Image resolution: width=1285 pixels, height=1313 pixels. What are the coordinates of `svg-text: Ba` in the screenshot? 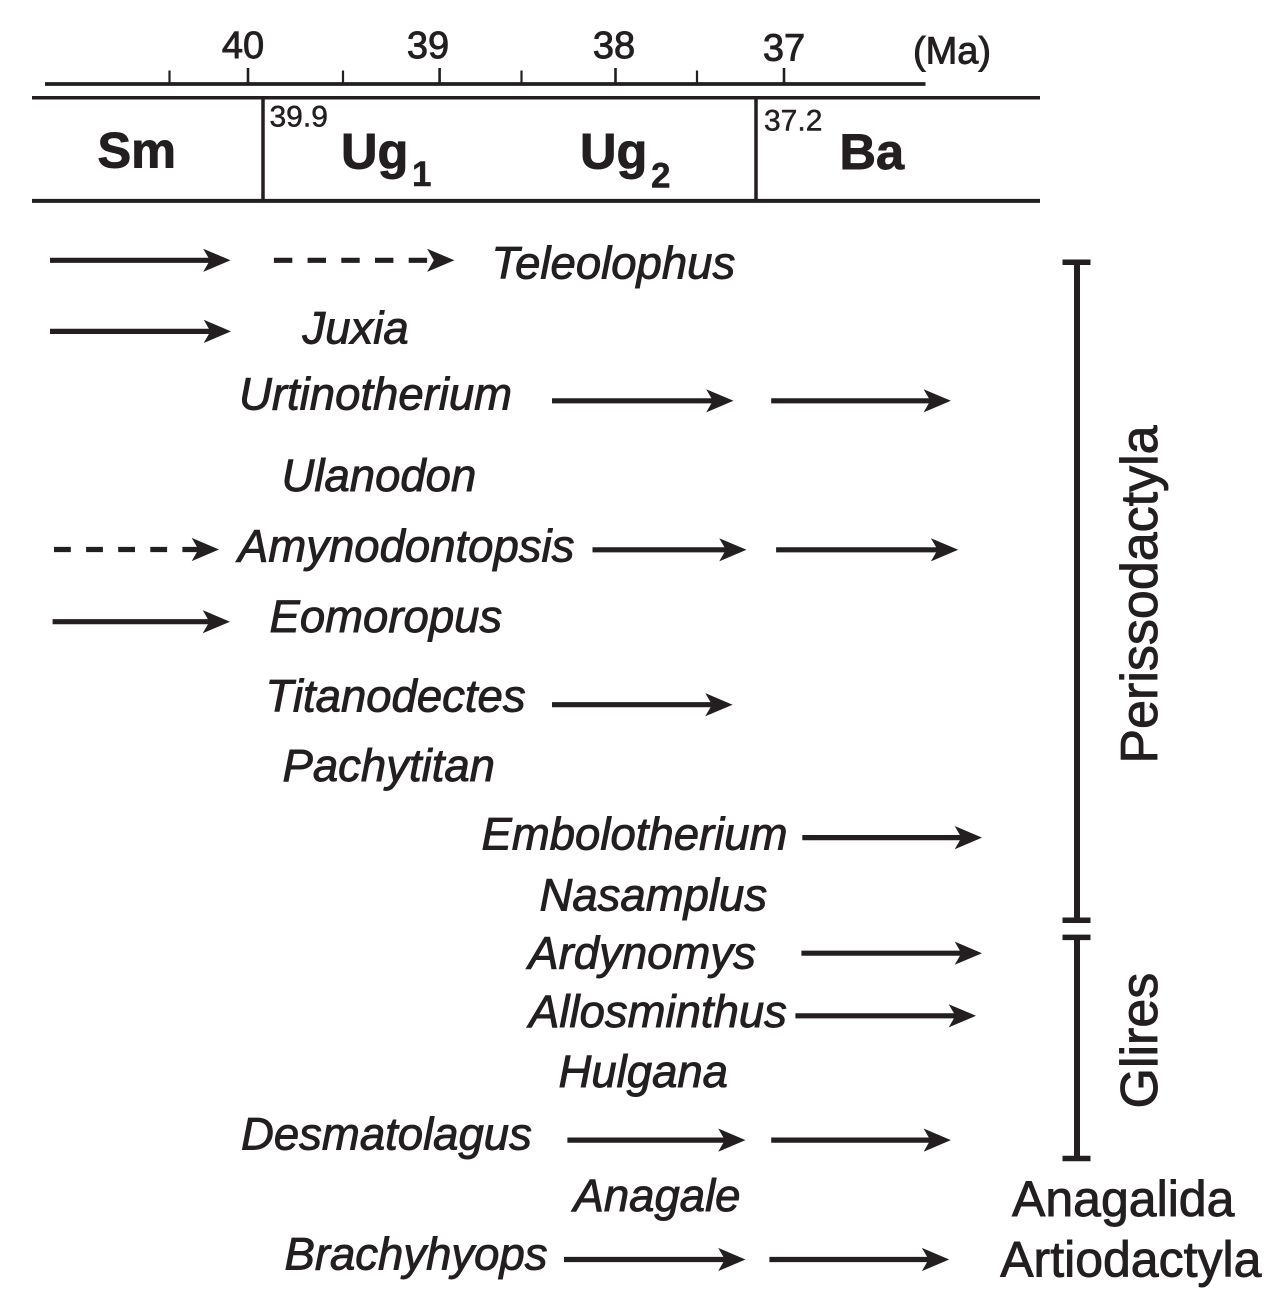 It's located at (872, 151).